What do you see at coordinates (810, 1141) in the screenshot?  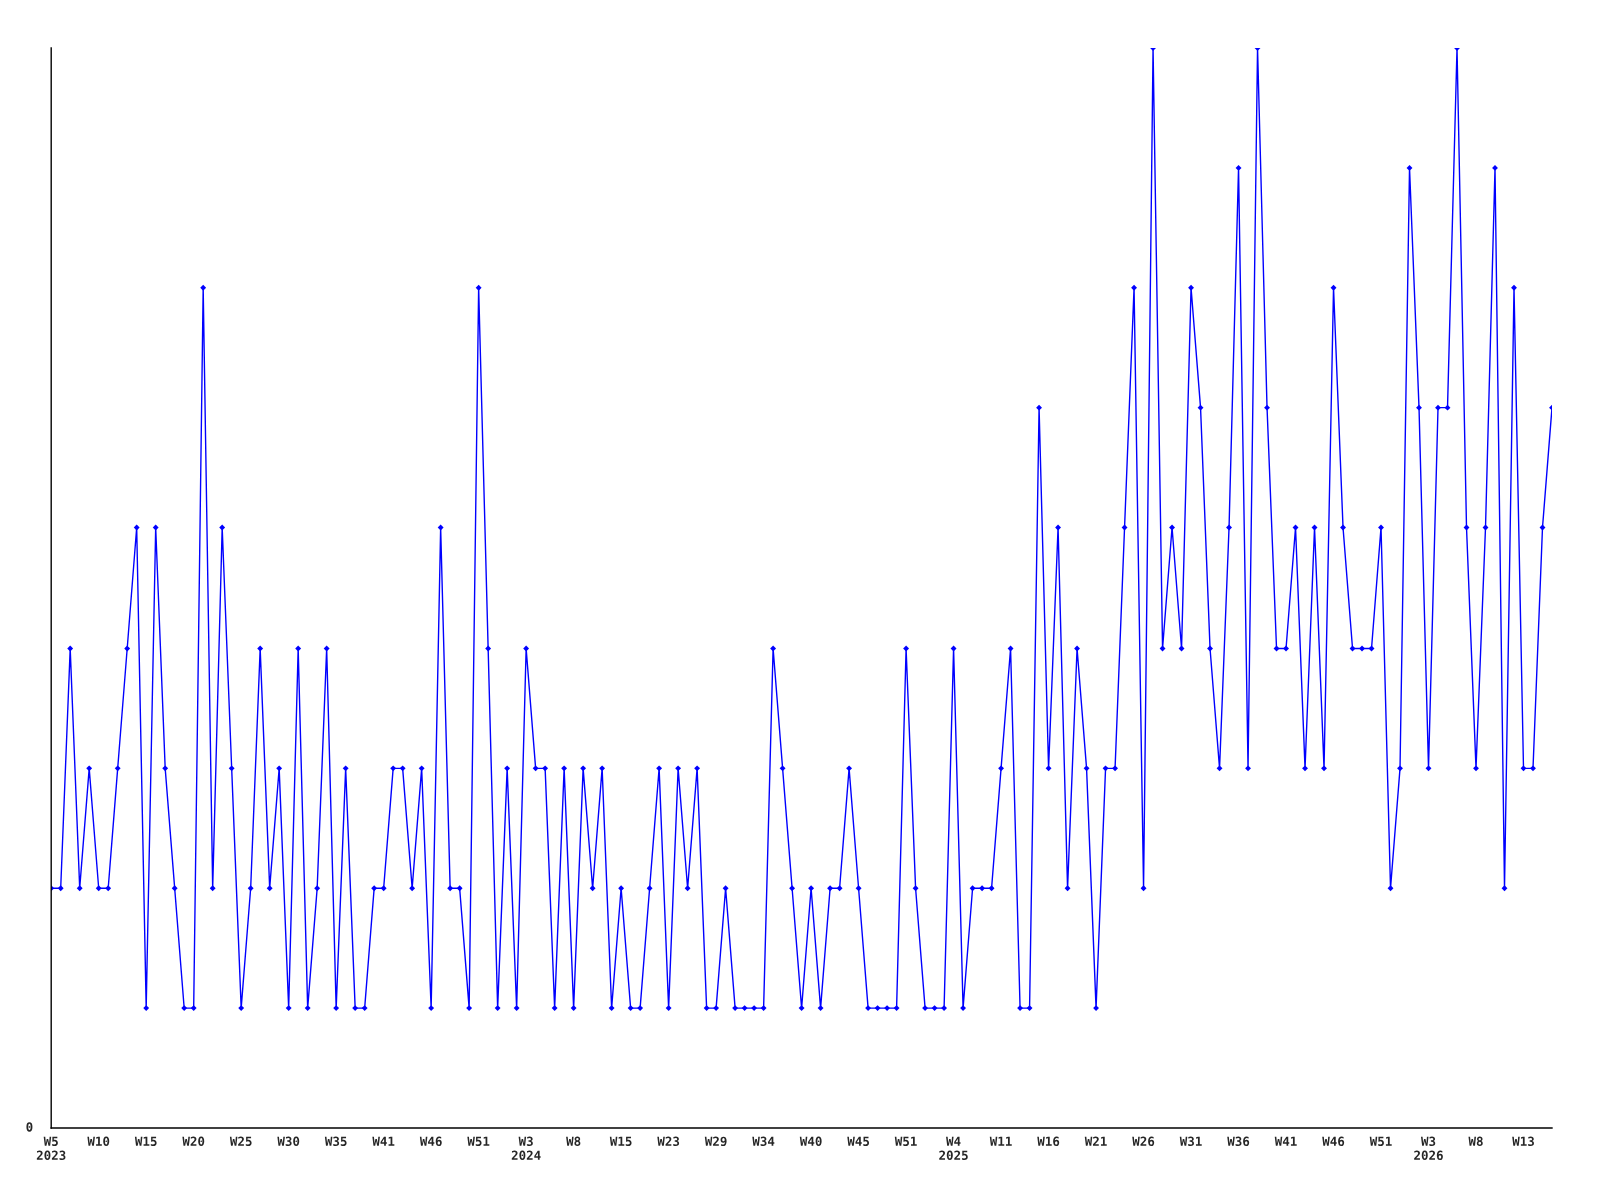 I see `x-tick-label: W40` at bounding box center [810, 1141].